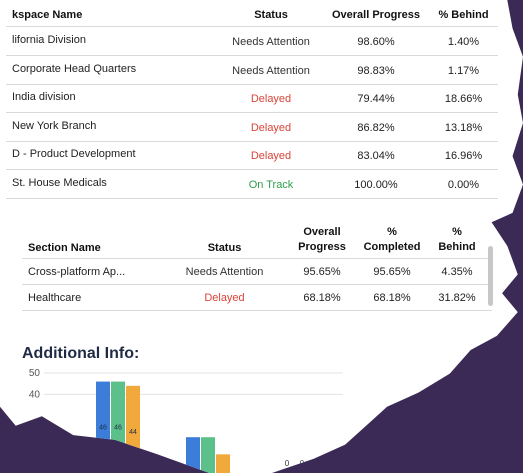  I want to click on column-header-overall-line2: Progress, so click(322, 247).